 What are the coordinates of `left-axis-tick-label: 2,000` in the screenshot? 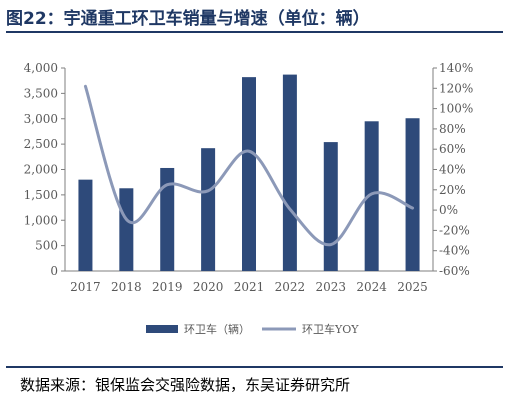 It's located at (41, 170).